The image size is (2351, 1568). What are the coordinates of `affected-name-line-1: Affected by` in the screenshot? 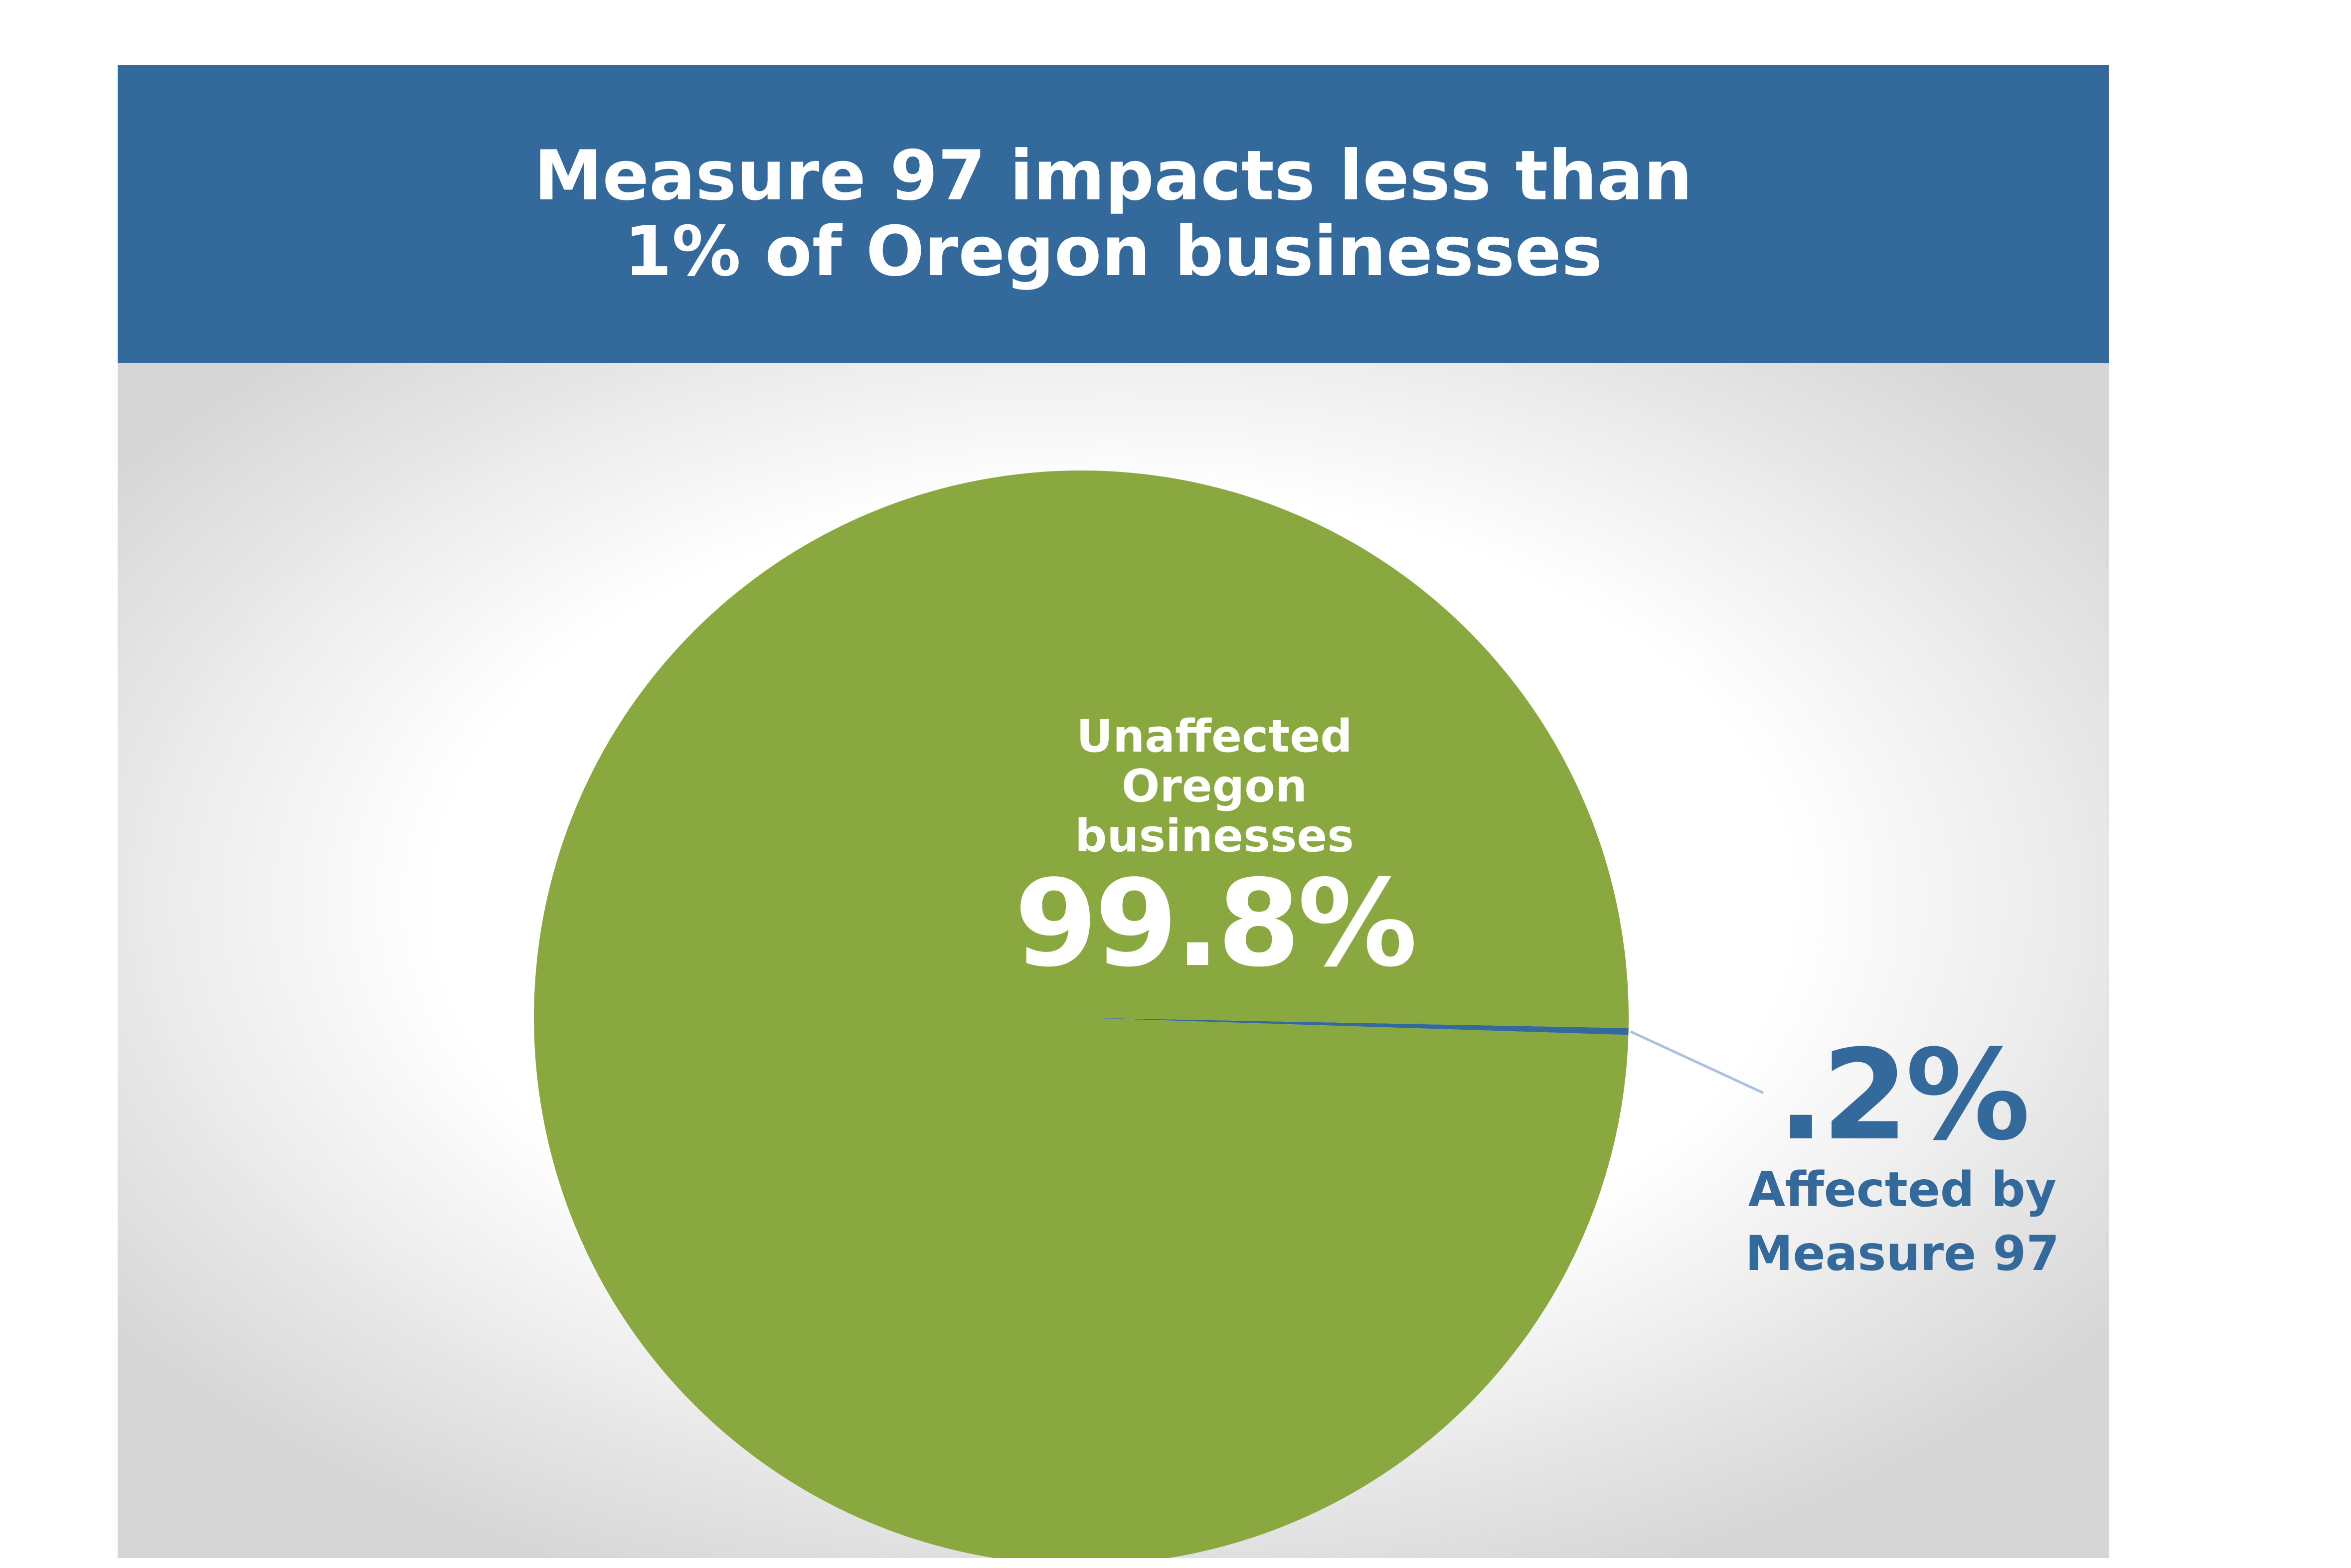 It's located at (1902, 1190).